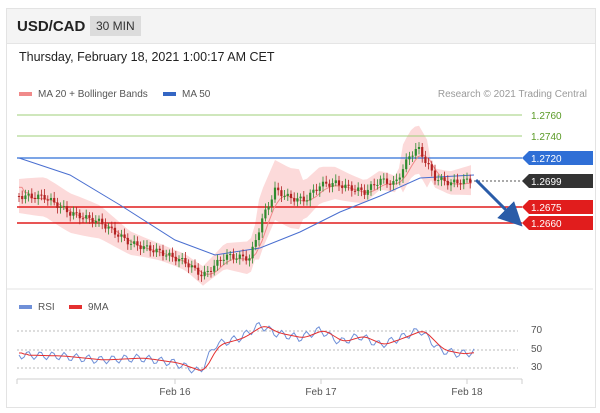 This screenshot has height=413, width=600. I want to click on ma50-swatch, so click(169, 94).